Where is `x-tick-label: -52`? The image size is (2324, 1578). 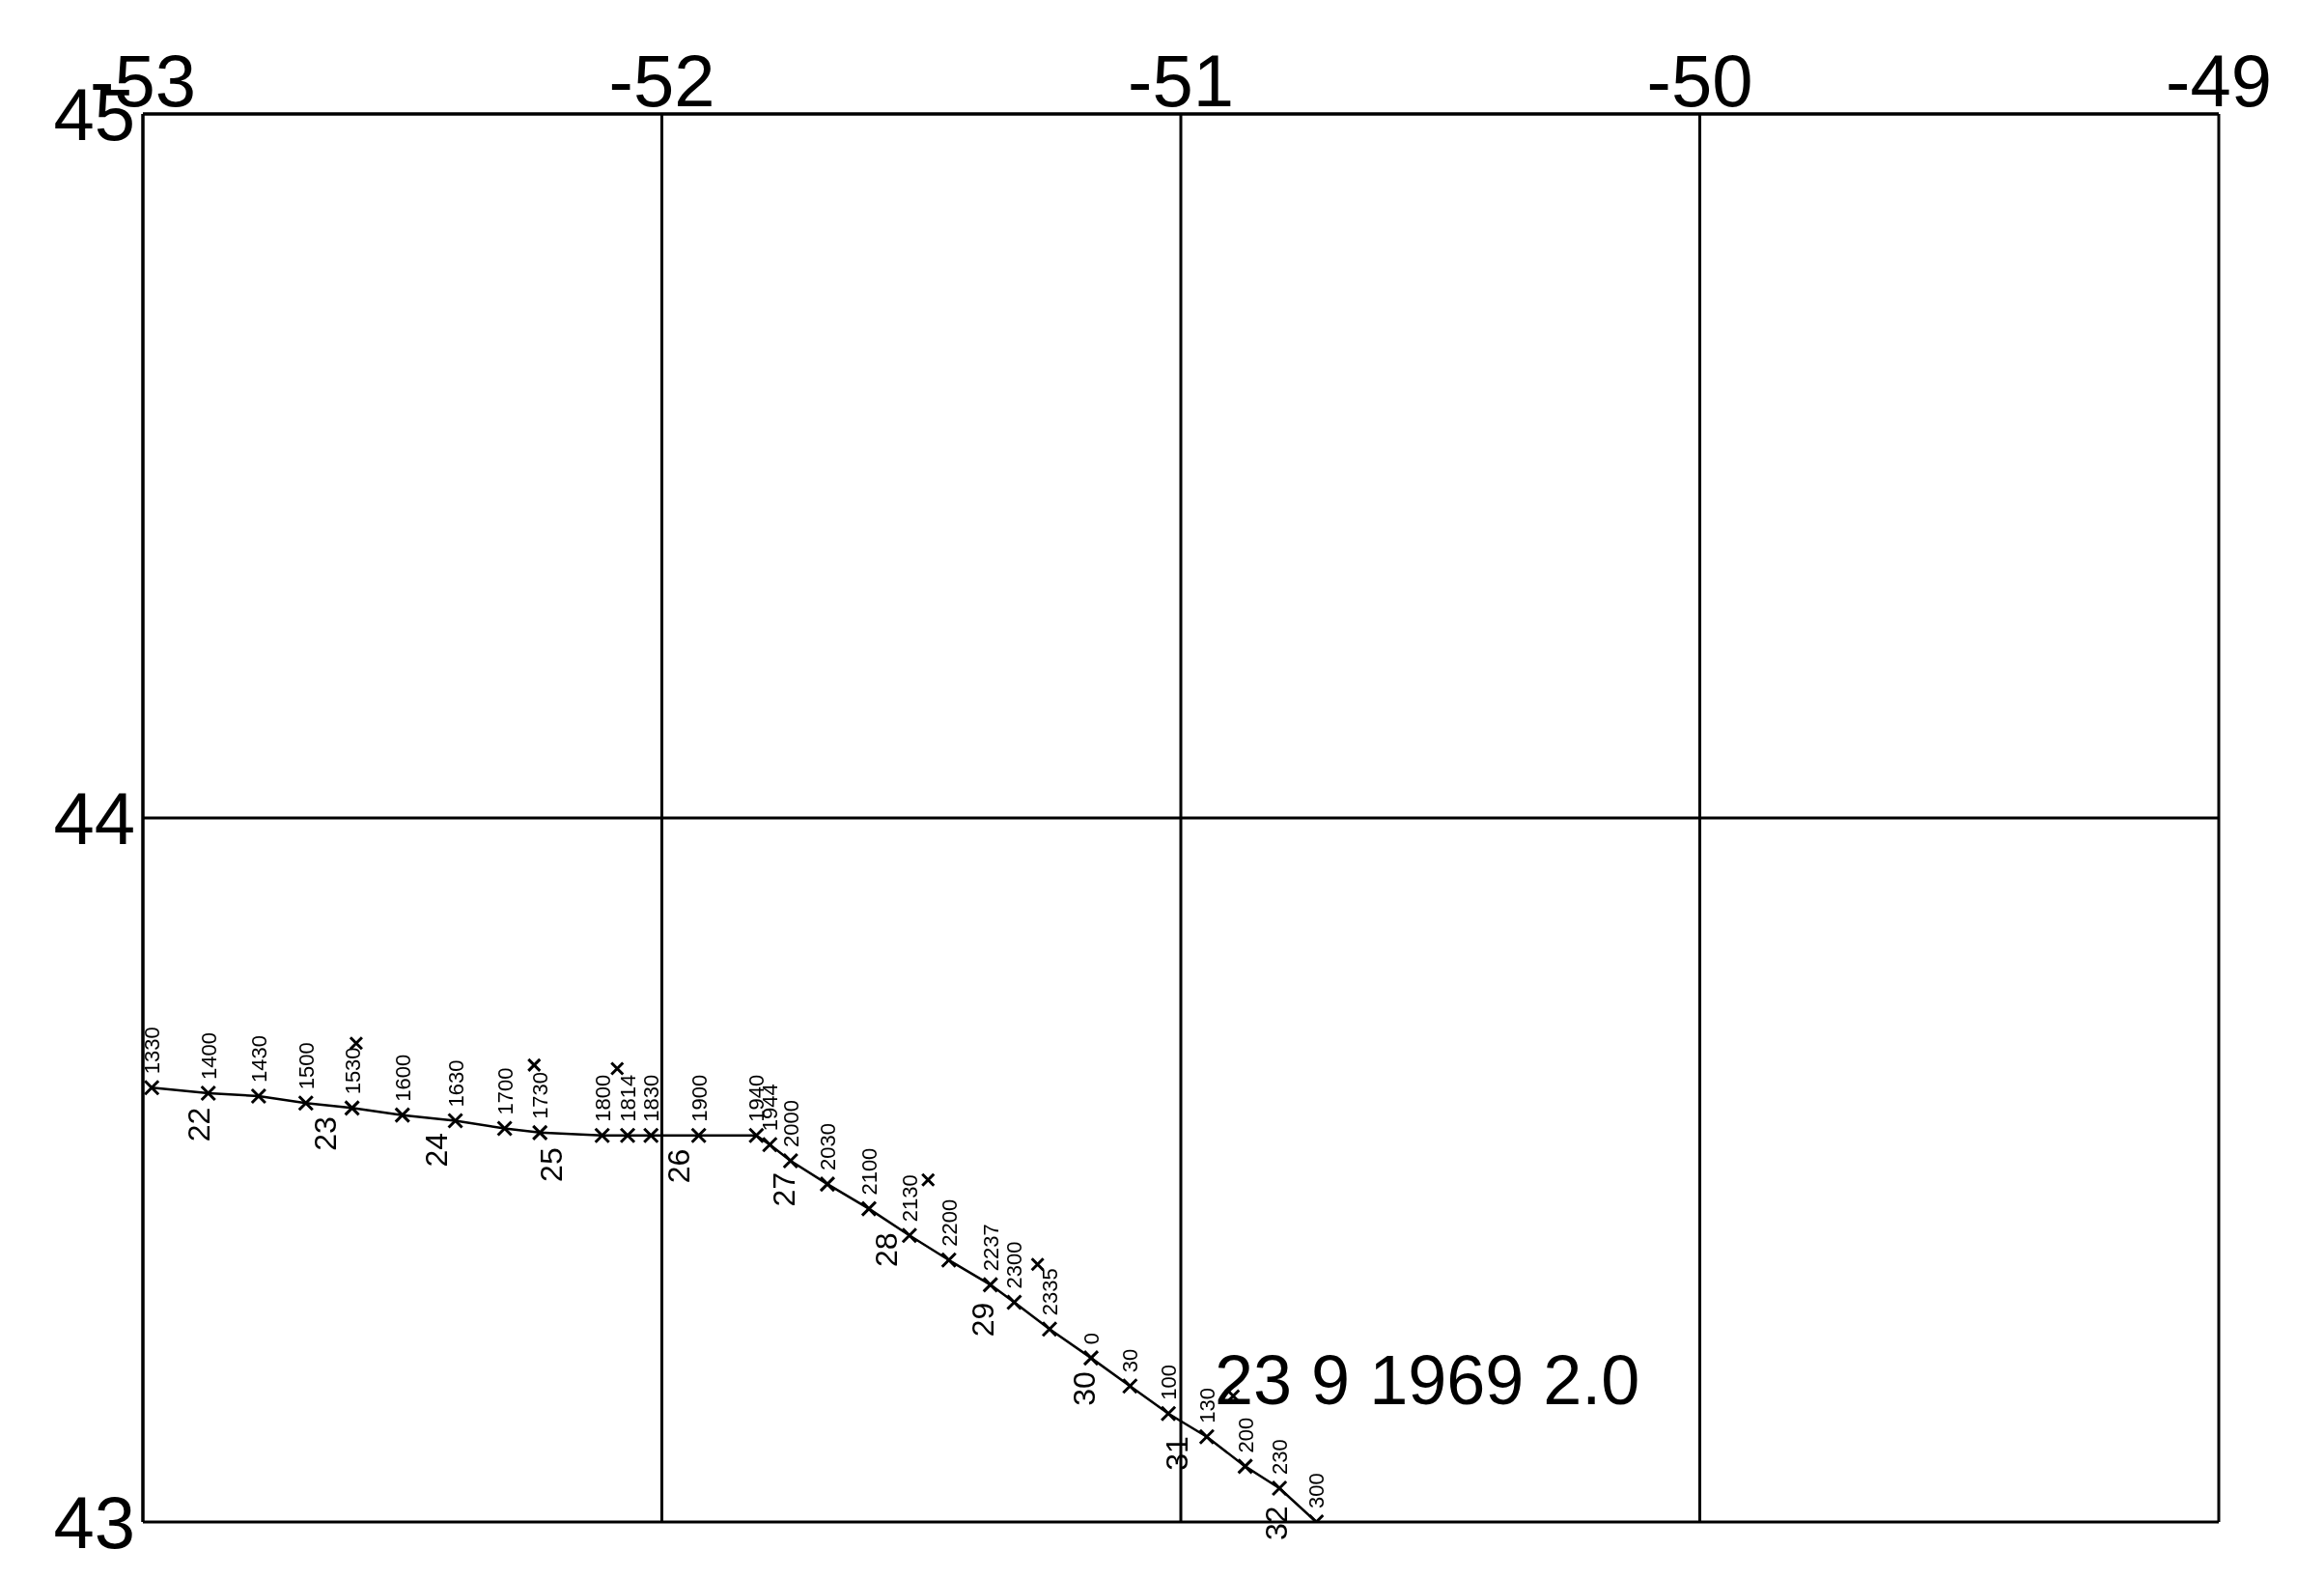 x-tick-label: -52 is located at coordinates (662, 81).